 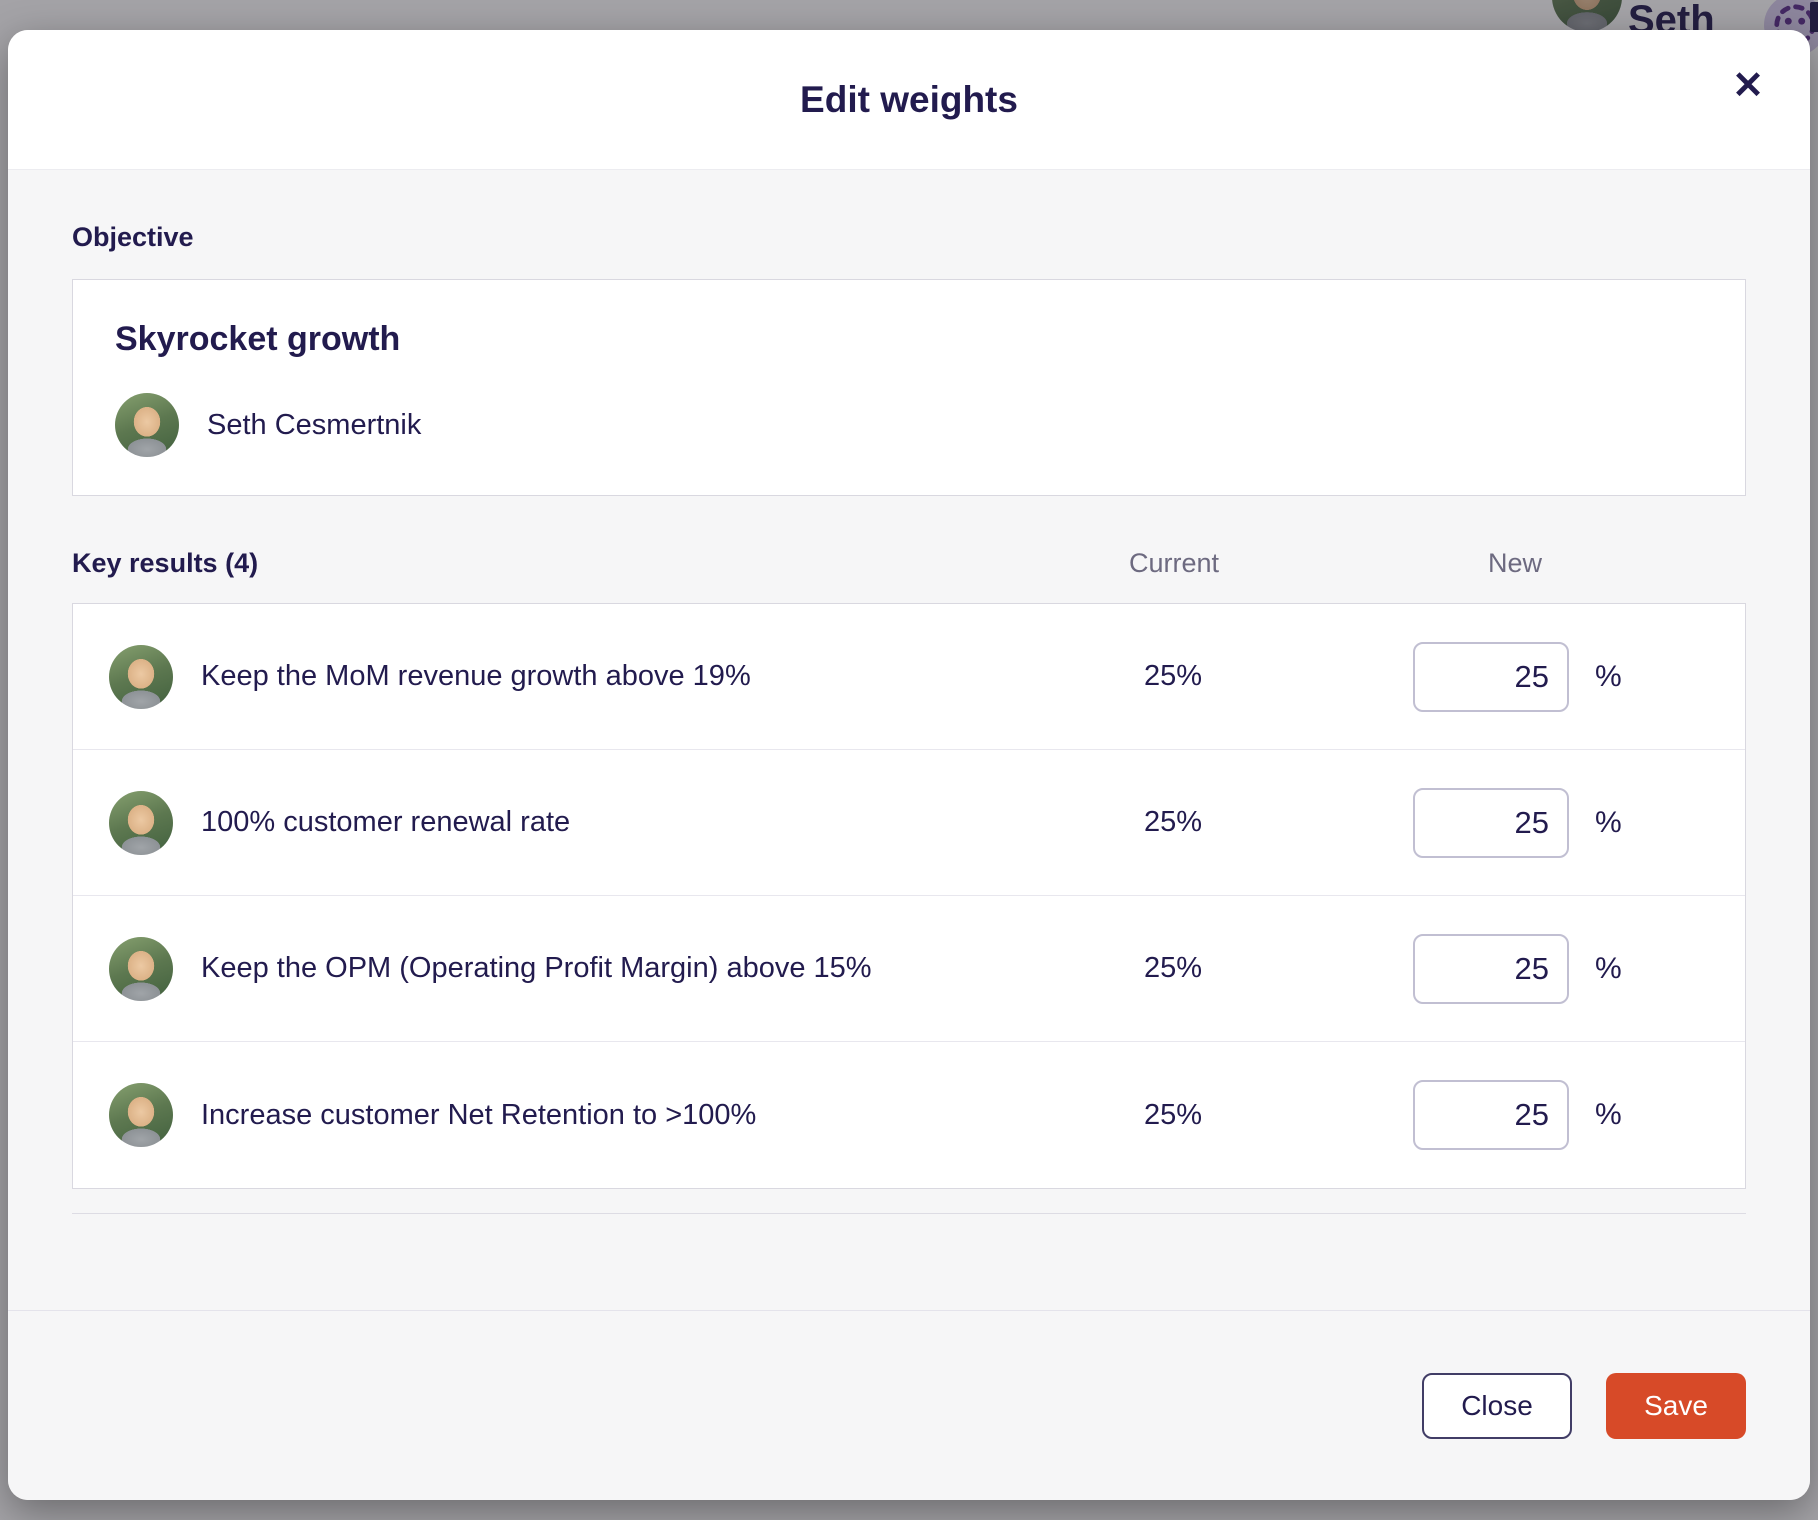 I want to click on modal-header: Edit weights ✕, so click(x=909, y=100).